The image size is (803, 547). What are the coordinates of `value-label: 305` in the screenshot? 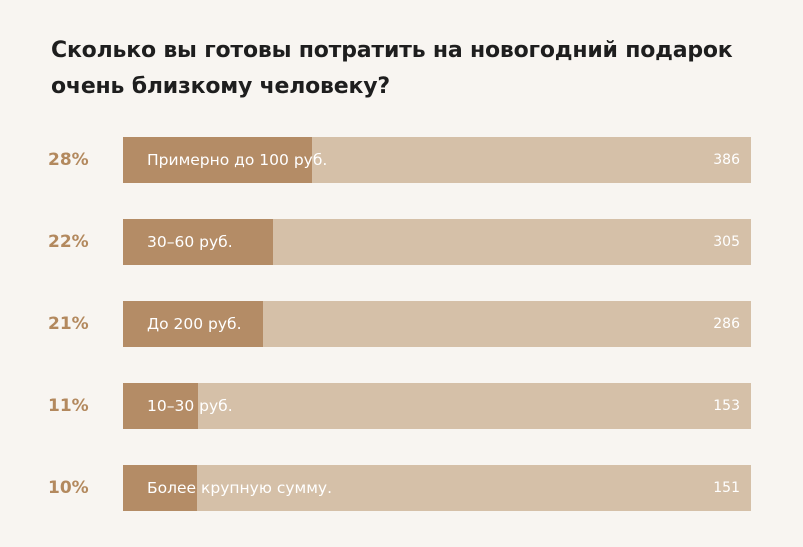 It's located at (726, 242).